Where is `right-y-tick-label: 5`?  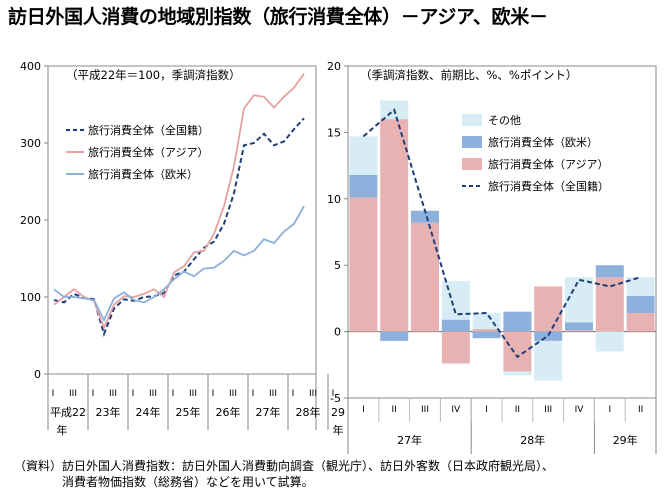 right-y-tick-label: 5 is located at coordinates (337, 265).